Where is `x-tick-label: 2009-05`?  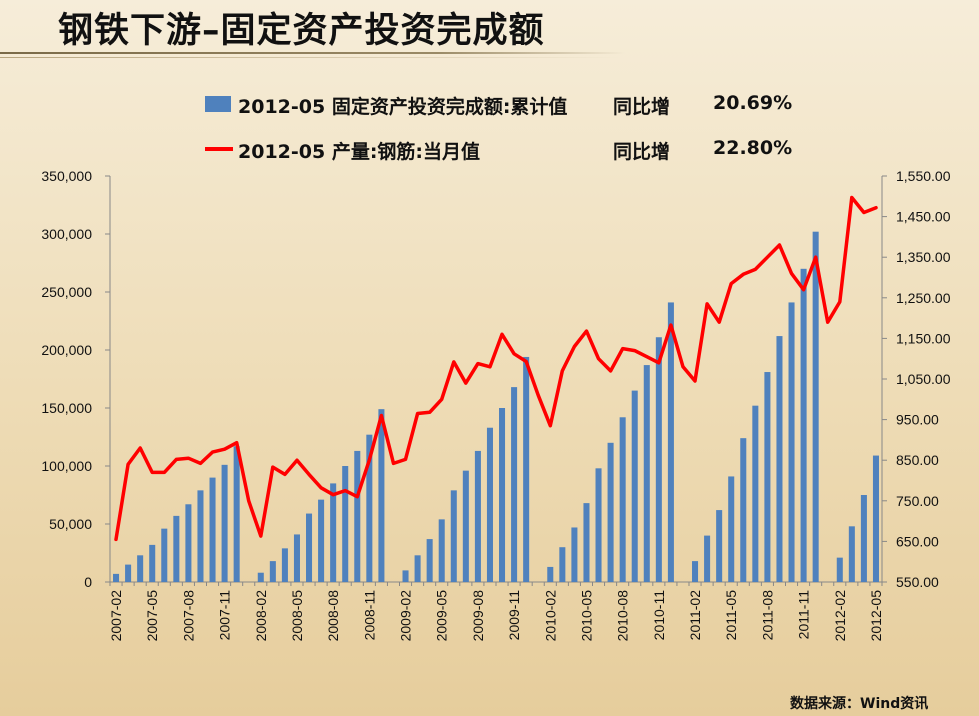
x-tick-label: 2009-05 is located at coordinates (442, 616).